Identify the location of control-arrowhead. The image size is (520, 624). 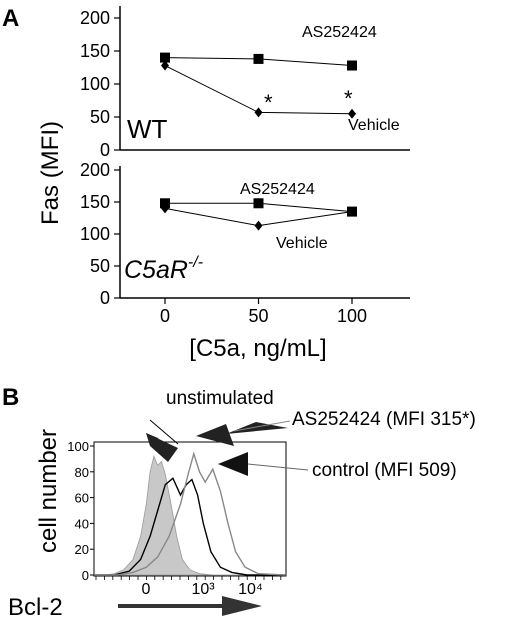
(233, 464).